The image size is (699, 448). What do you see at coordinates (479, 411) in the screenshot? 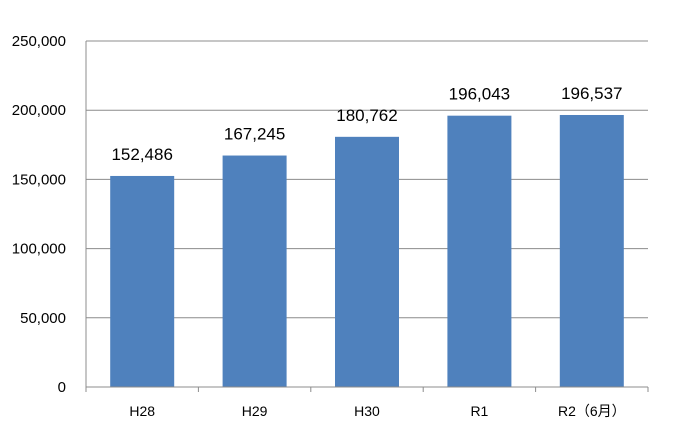
I see `x-tick-label: R1` at bounding box center [479, 411].